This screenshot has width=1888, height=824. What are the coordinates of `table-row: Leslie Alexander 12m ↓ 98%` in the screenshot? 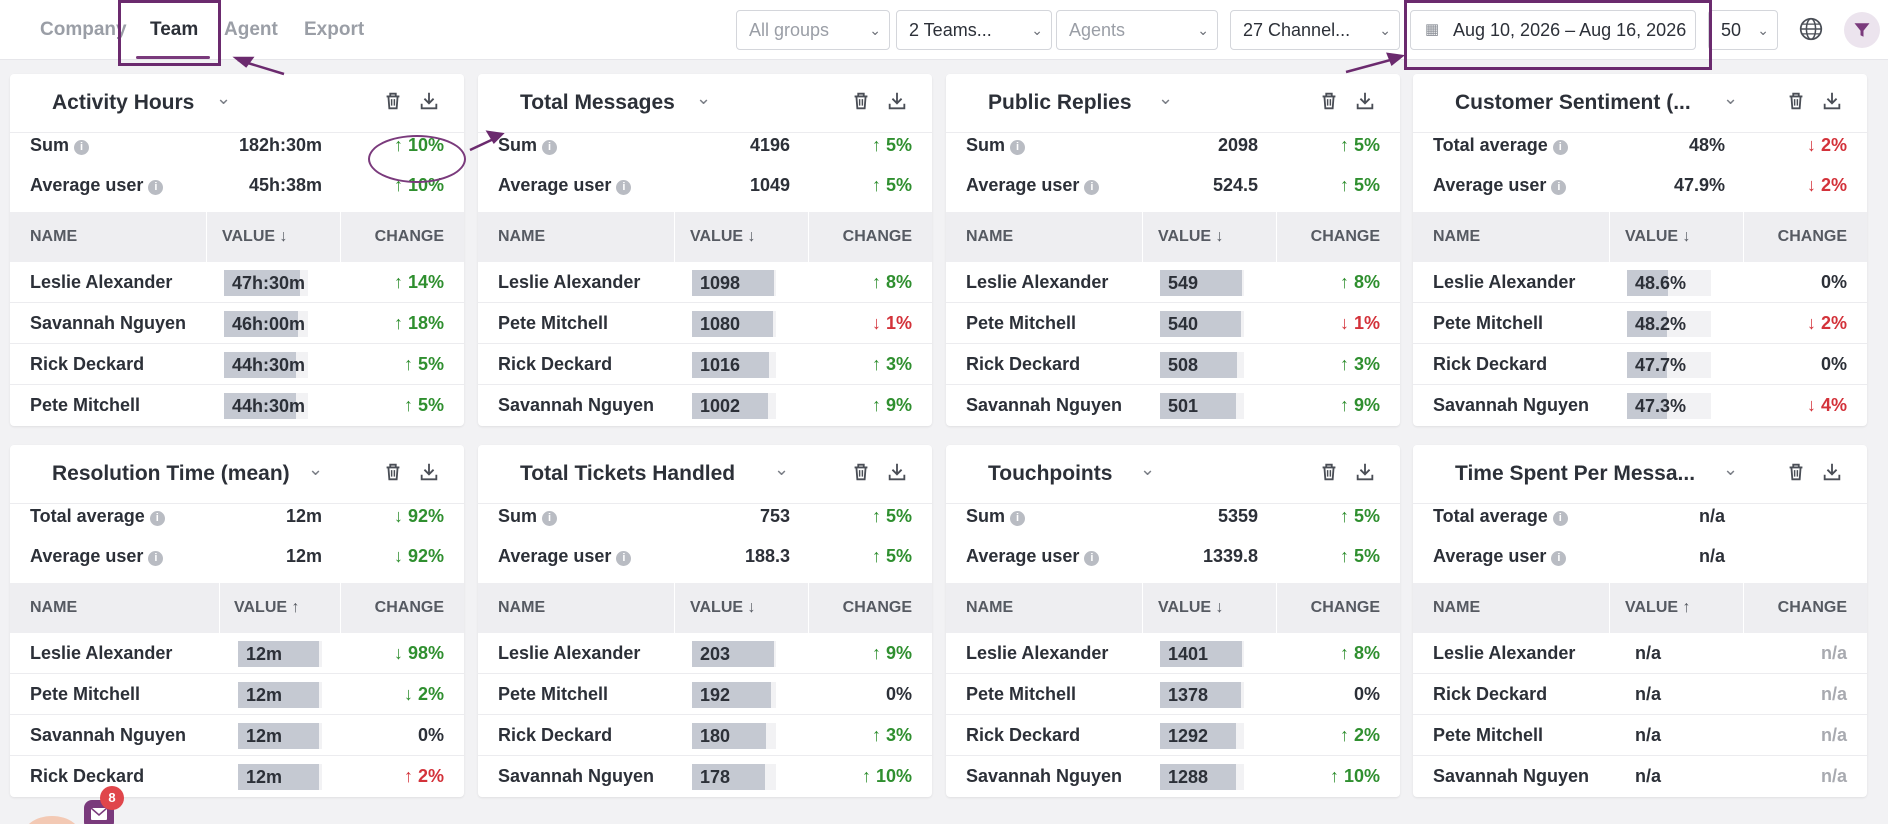 It's located at (237, 653).